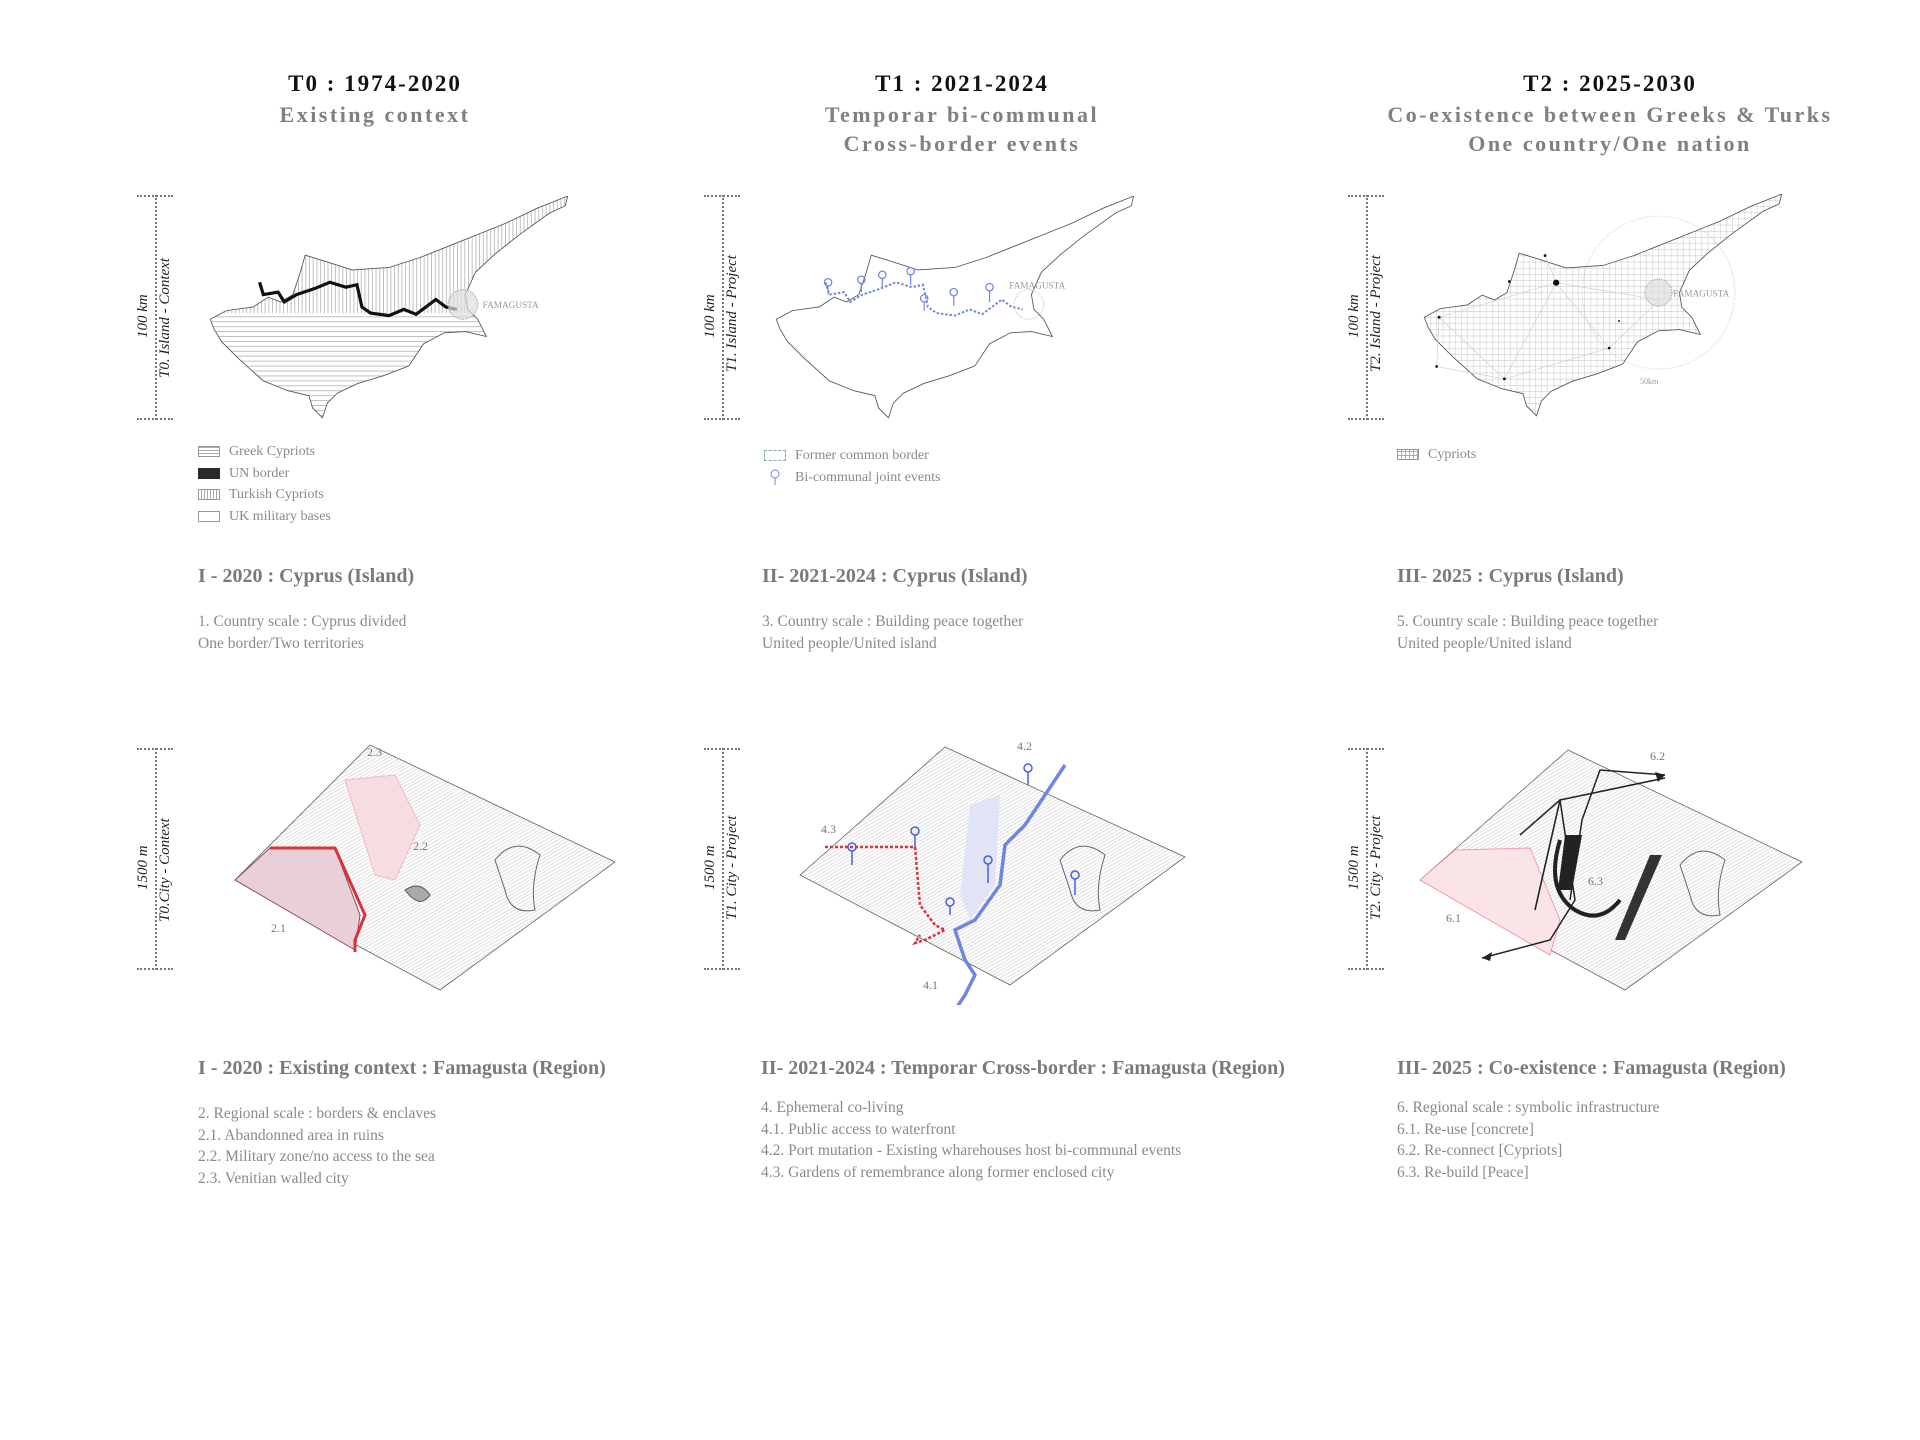 The width and height of the screenshot is (1920, 1440). I want to click on map-label: 4.2, so click(1024, 746).